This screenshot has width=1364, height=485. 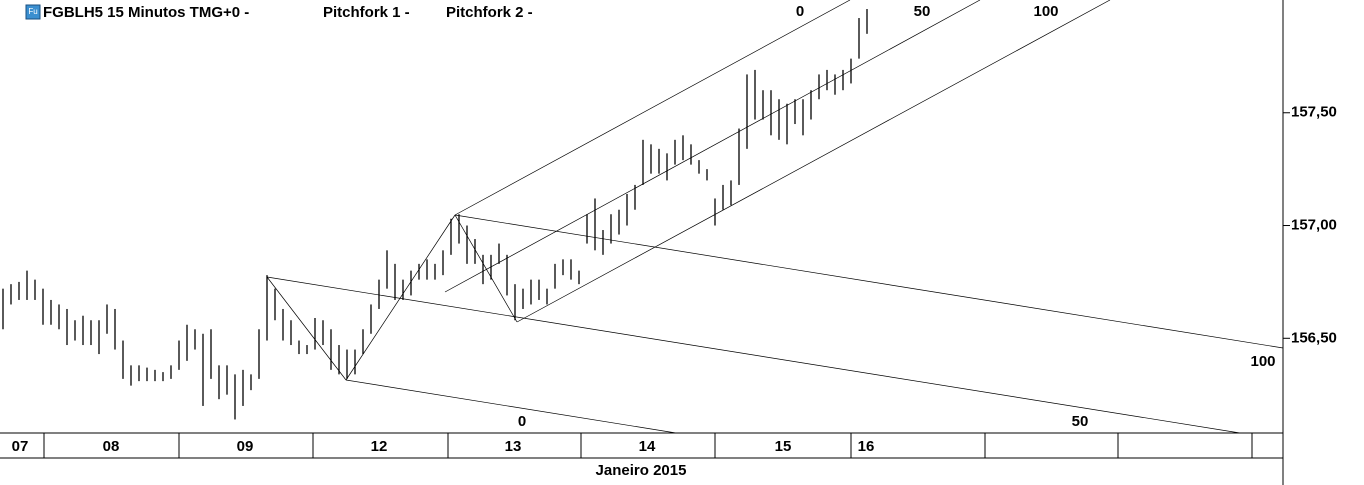 I want to click on x-tick-label: 13, so click(x=513, y=446).